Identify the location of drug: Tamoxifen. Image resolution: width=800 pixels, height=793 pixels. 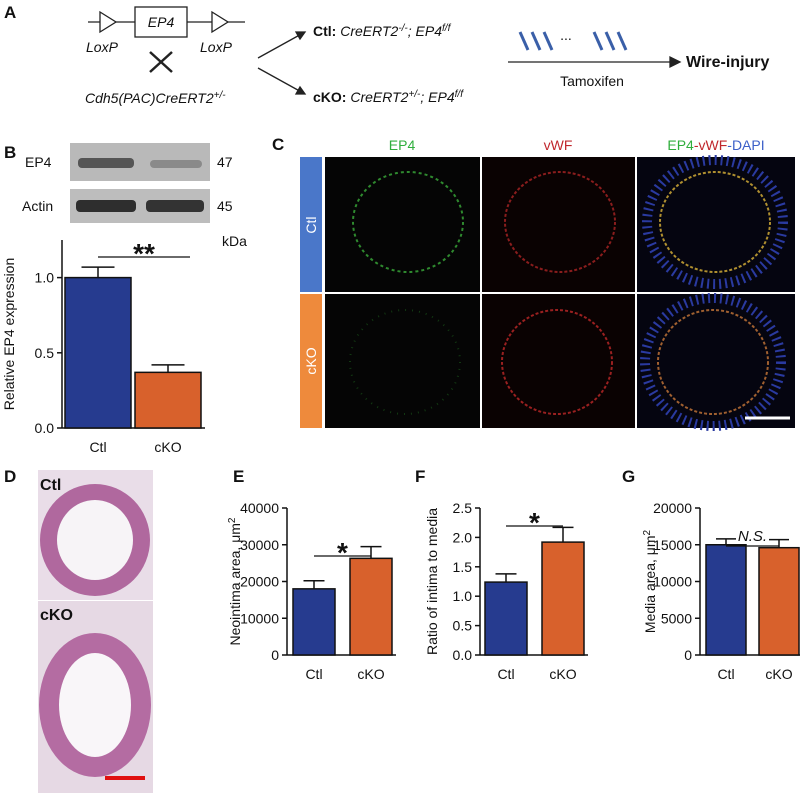
(592, 81).